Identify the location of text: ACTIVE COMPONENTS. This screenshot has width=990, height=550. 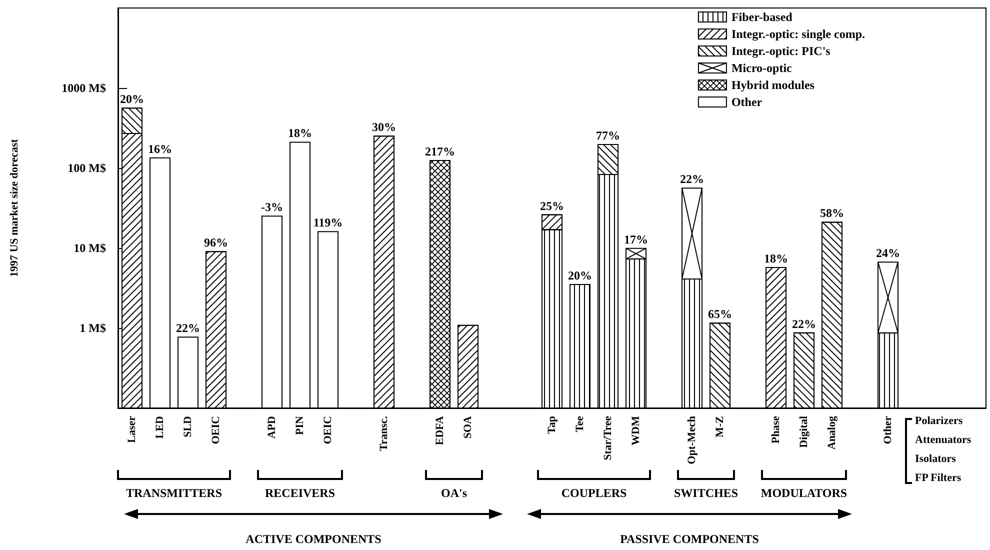
(314, 539).